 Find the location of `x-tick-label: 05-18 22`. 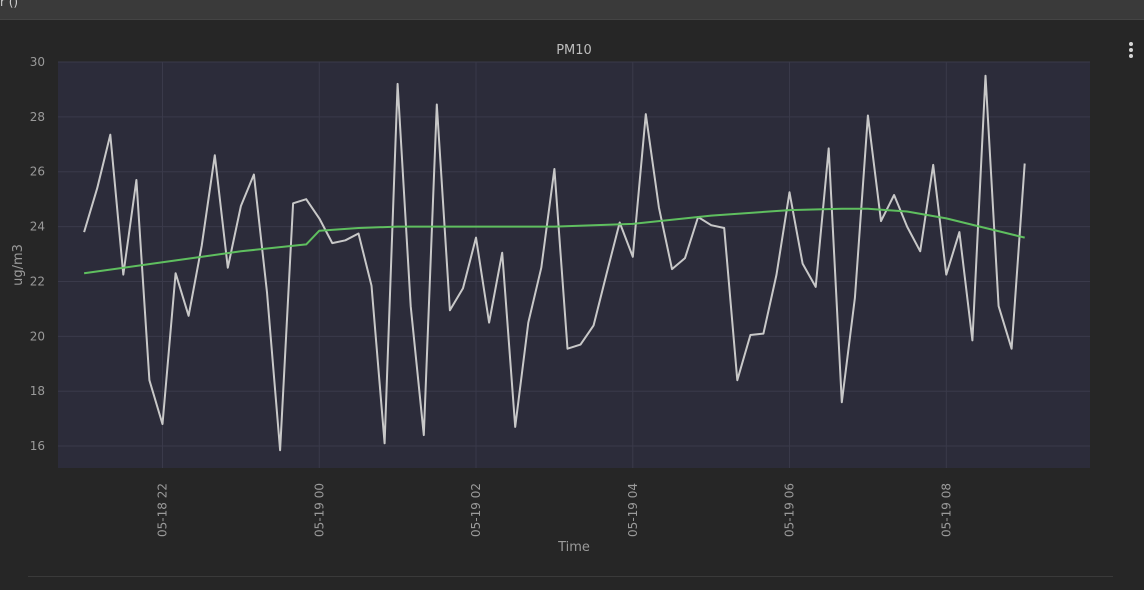

x-tick-label: 05-18 22 is located at coordinates (163, 510).